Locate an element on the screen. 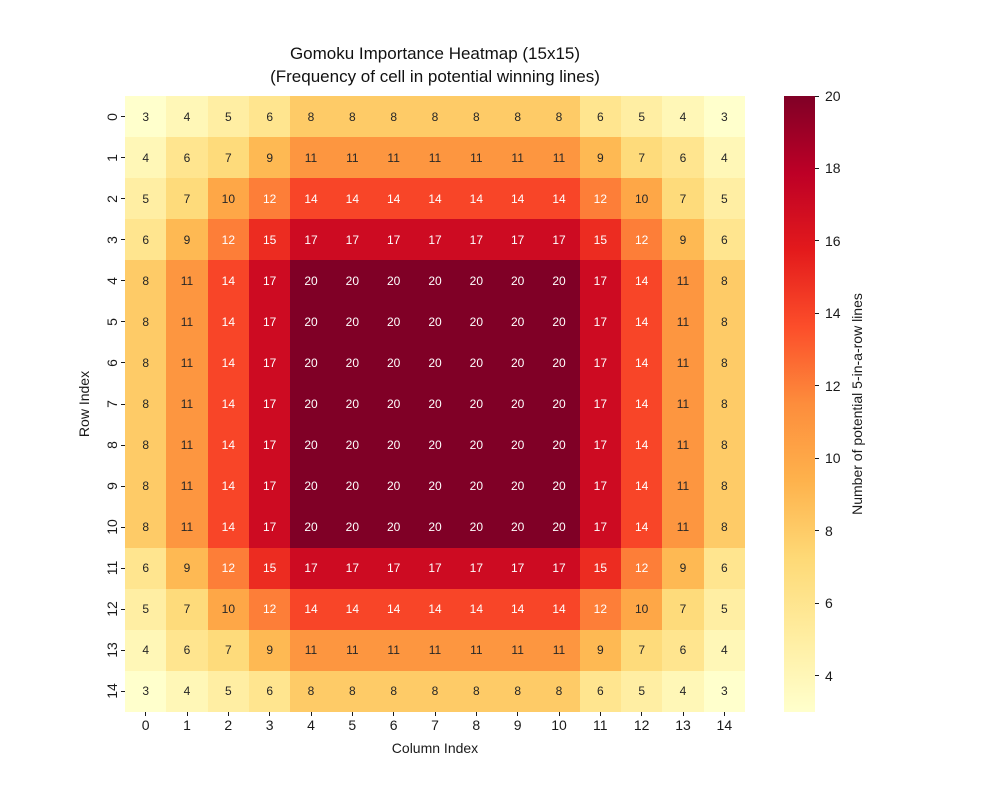 The height and width of the screenshot is (800, 1000). x-axis-label: Column Index is located at coordinates (435, 748).